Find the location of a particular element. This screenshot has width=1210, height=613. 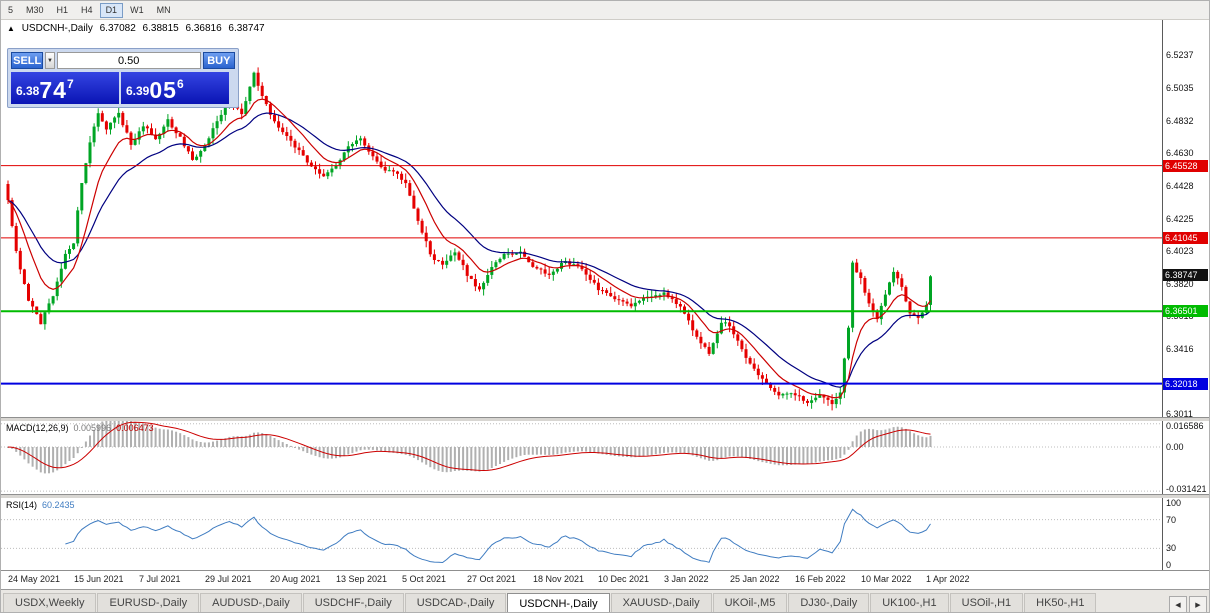

macd-label: MACD(12,26,9) is located at coordinates (37, 428).